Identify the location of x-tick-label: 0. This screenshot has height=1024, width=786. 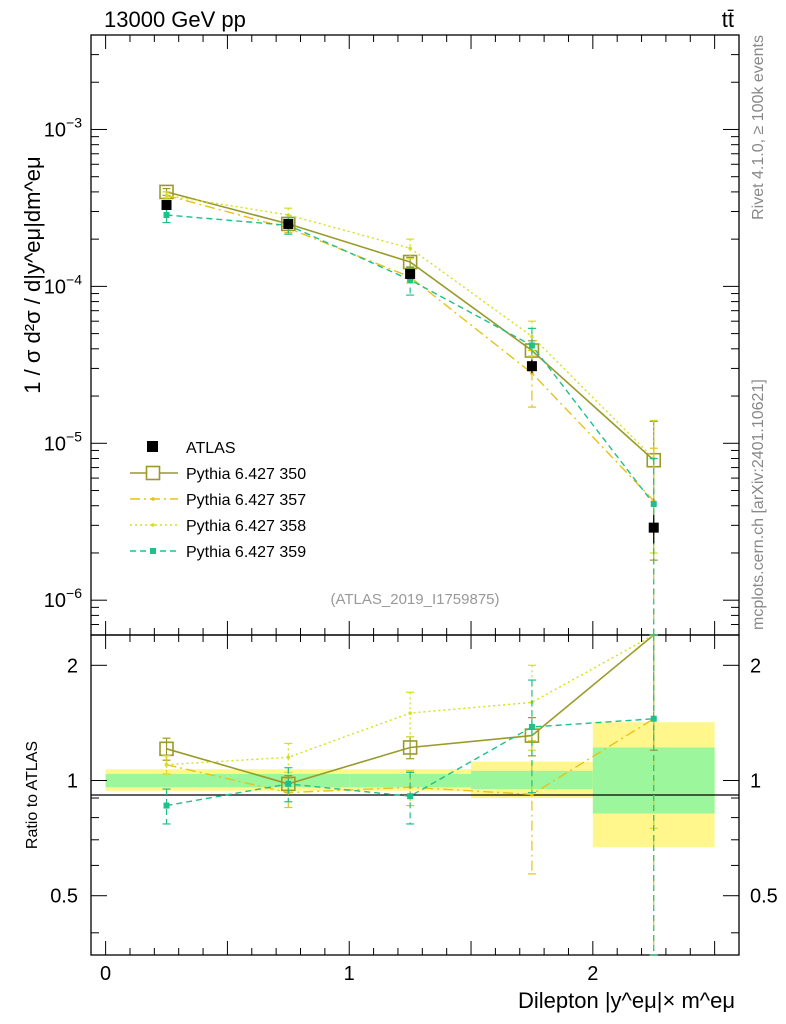
(105, 974).